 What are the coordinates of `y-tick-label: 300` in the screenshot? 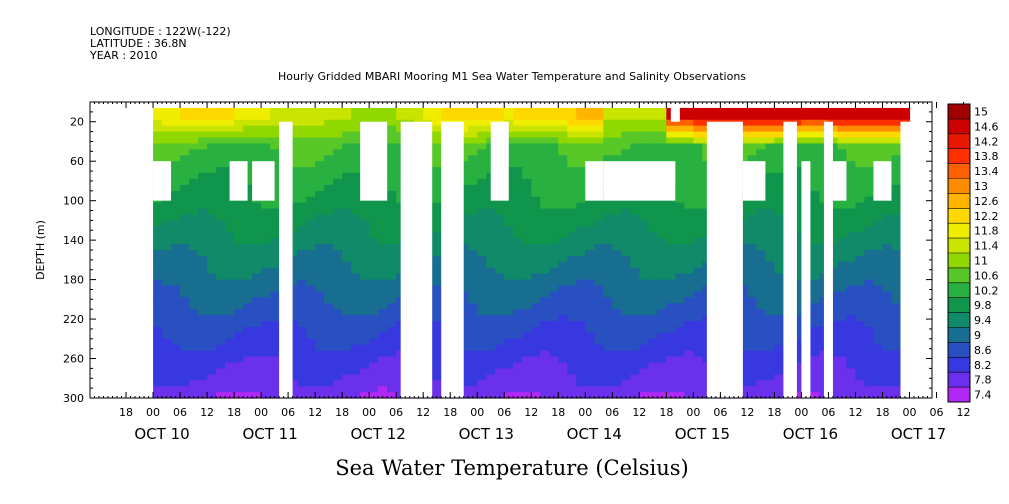 It's located at (73, 398).